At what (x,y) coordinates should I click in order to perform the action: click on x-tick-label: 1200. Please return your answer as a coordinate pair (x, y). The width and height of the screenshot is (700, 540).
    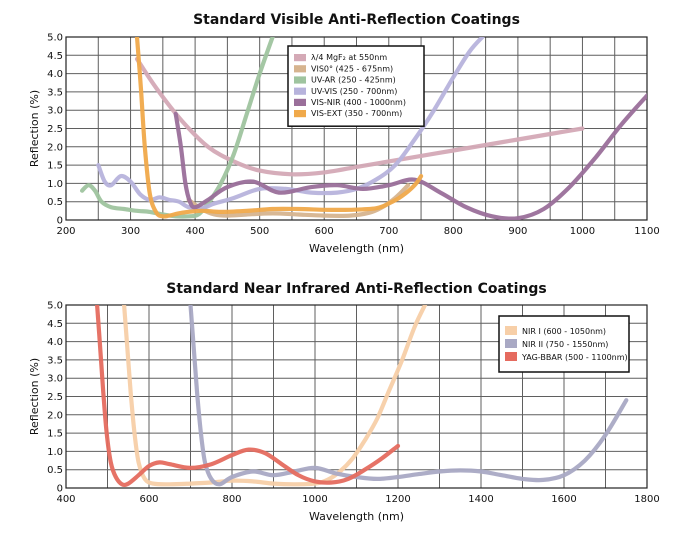
    Looking at the image, I should click on (397, 499).